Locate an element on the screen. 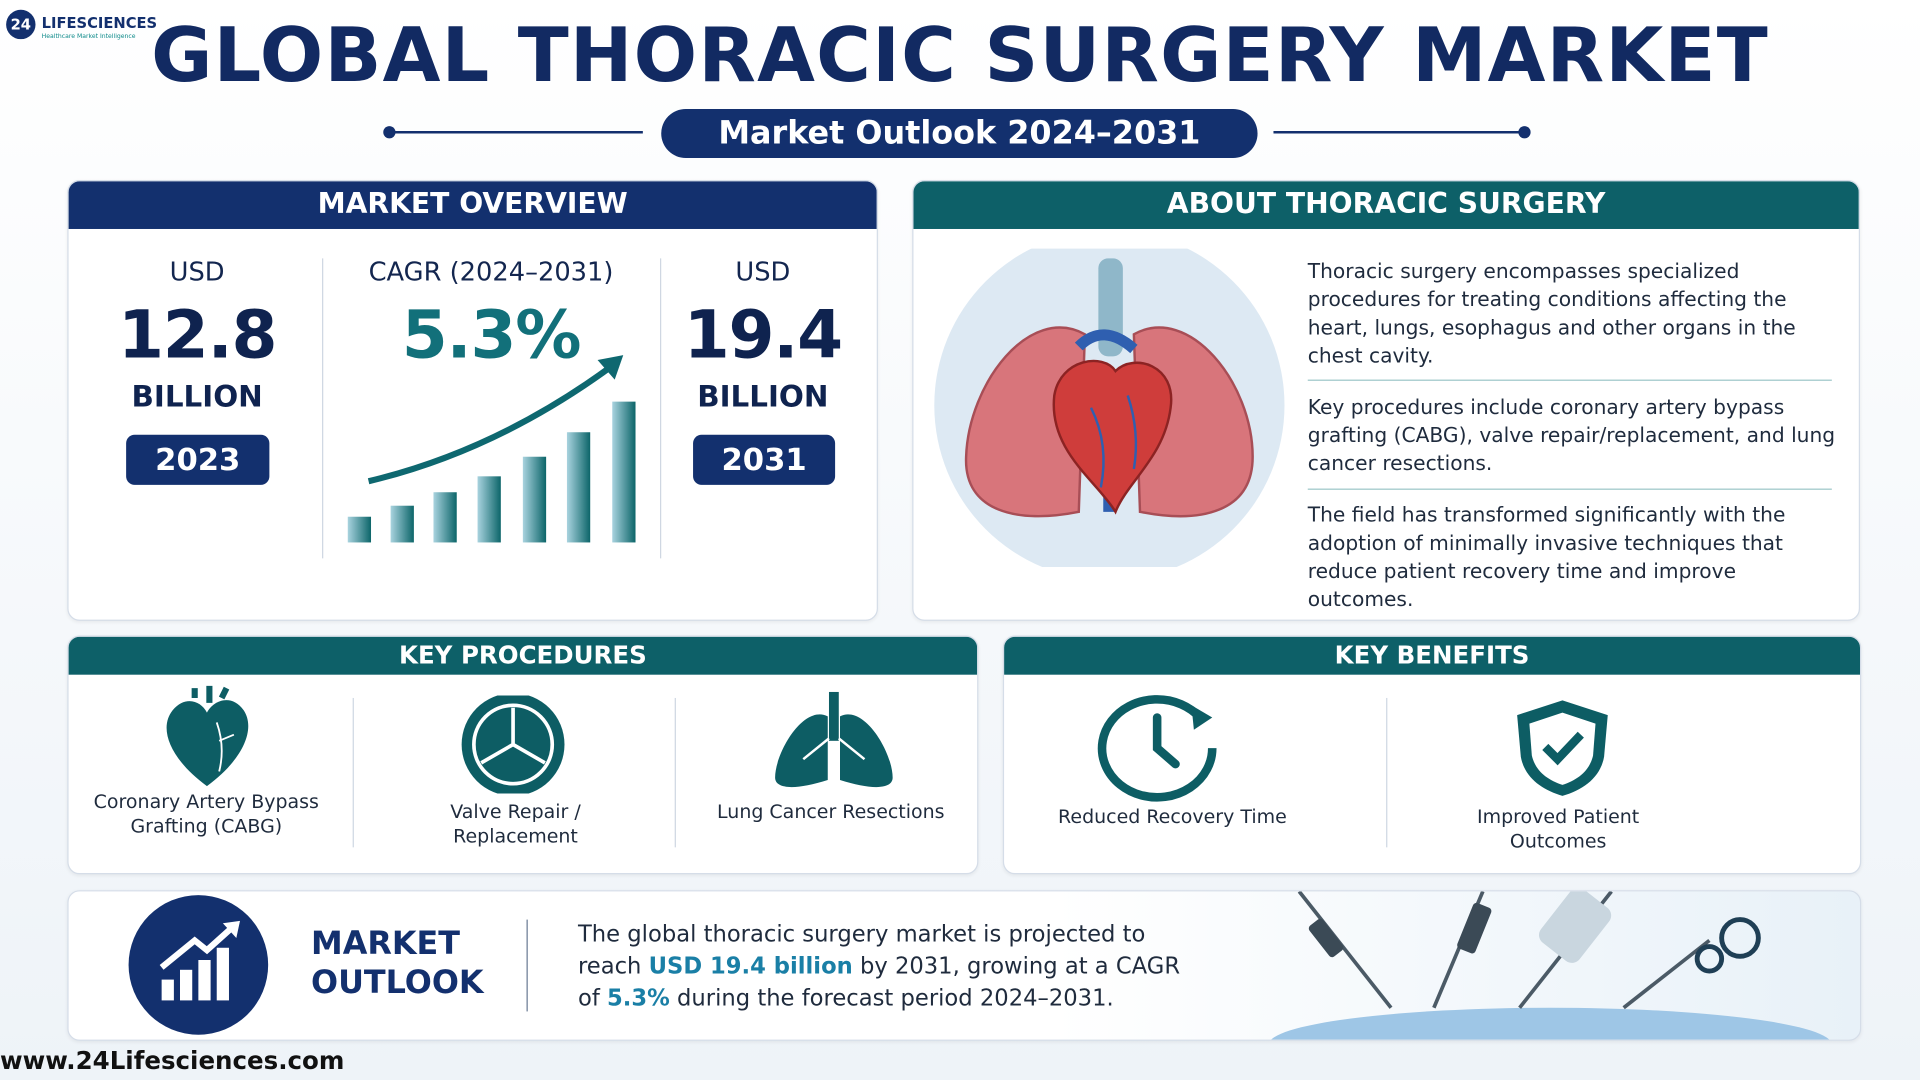 This screenshot has height=1080, width=1920. procedure-label: Valve Repair / Replacement is located at coordinates (515, 823).